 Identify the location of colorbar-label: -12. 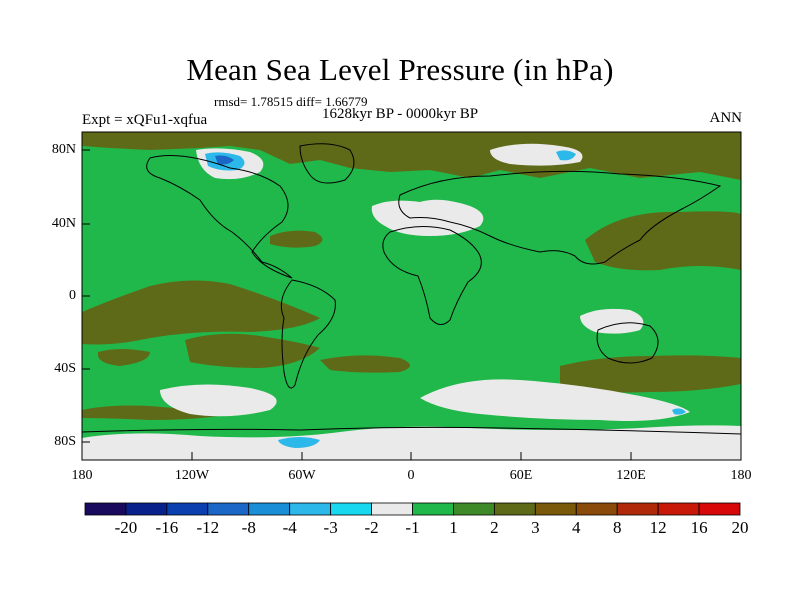
(208, 527).